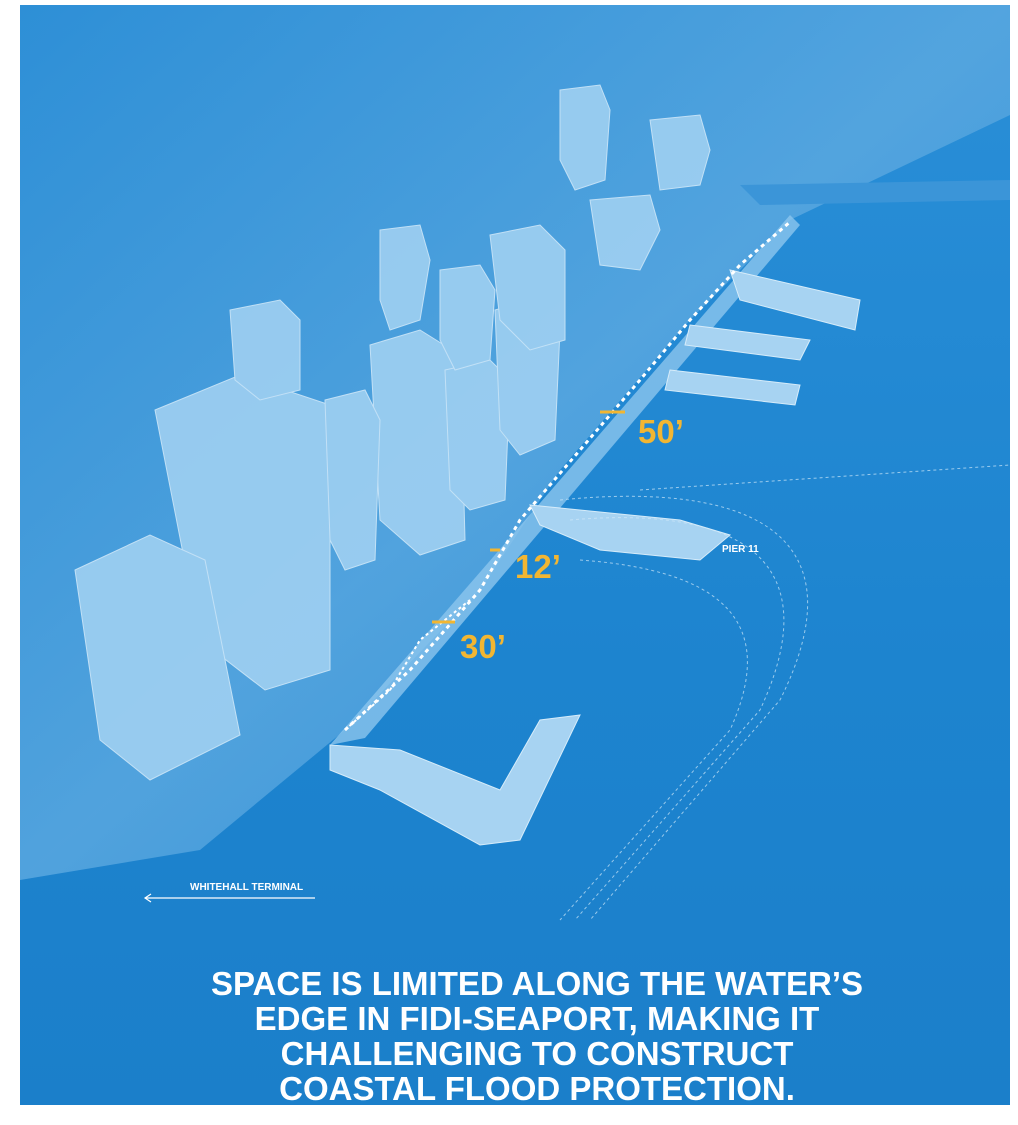 This screenshot has width=1018, height=1125. I want to click on esplanade-edge, so click(407, 665).